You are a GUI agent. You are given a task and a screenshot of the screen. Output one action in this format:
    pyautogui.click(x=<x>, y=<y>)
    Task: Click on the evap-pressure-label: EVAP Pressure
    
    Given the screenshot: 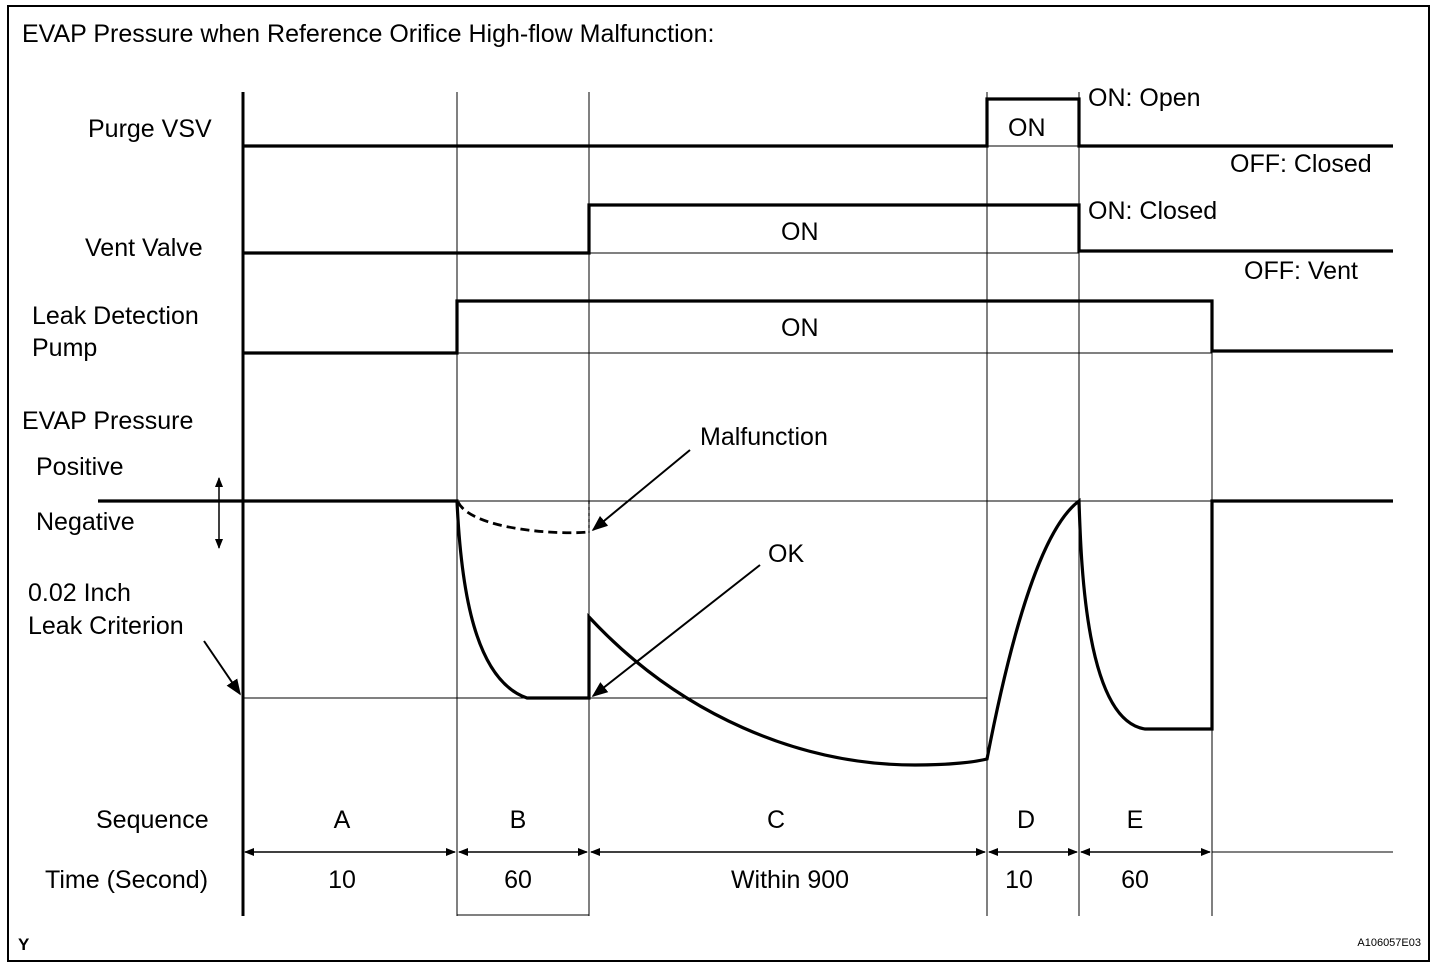 What is the action you would take?
    pyautogui.click(x=107, y=421)
    